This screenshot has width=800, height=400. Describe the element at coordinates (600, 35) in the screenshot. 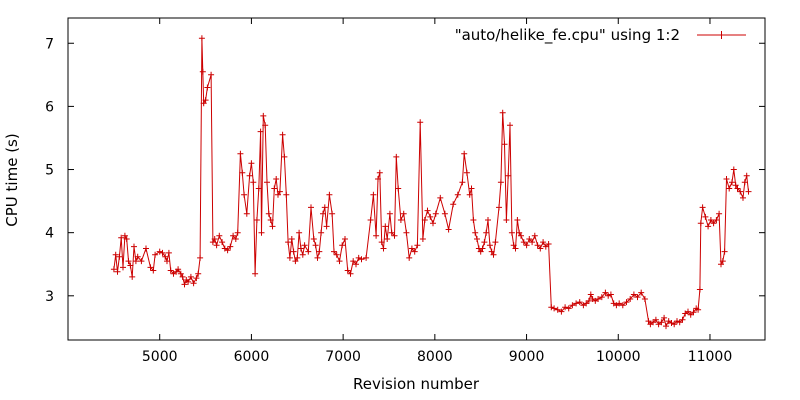

I see `legend: "auto/helike_fe.cpu" using 1:2` at that location.